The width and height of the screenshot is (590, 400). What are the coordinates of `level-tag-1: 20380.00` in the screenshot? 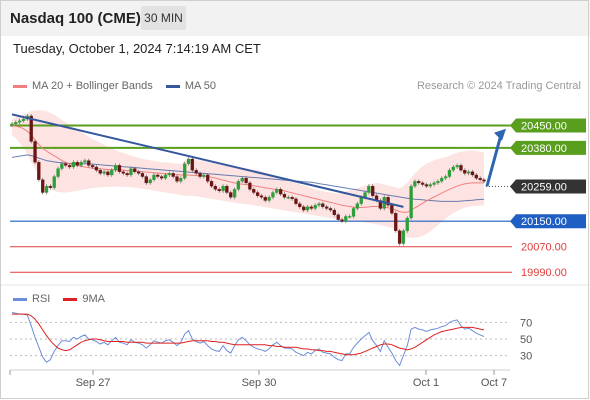 It's located at (548, 147).